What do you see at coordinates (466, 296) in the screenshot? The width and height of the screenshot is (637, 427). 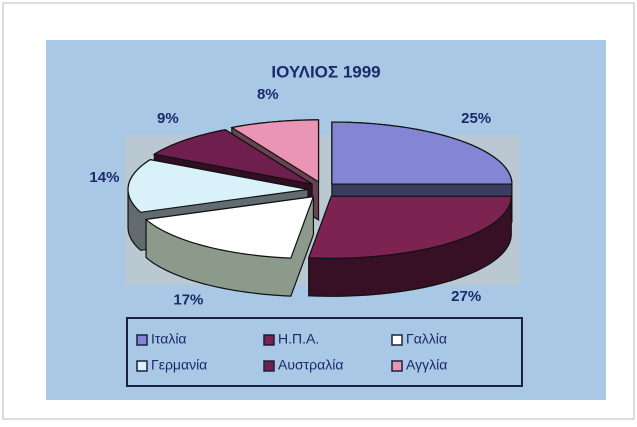 I see `data-label: 27%` at bounding box center [466, 296].